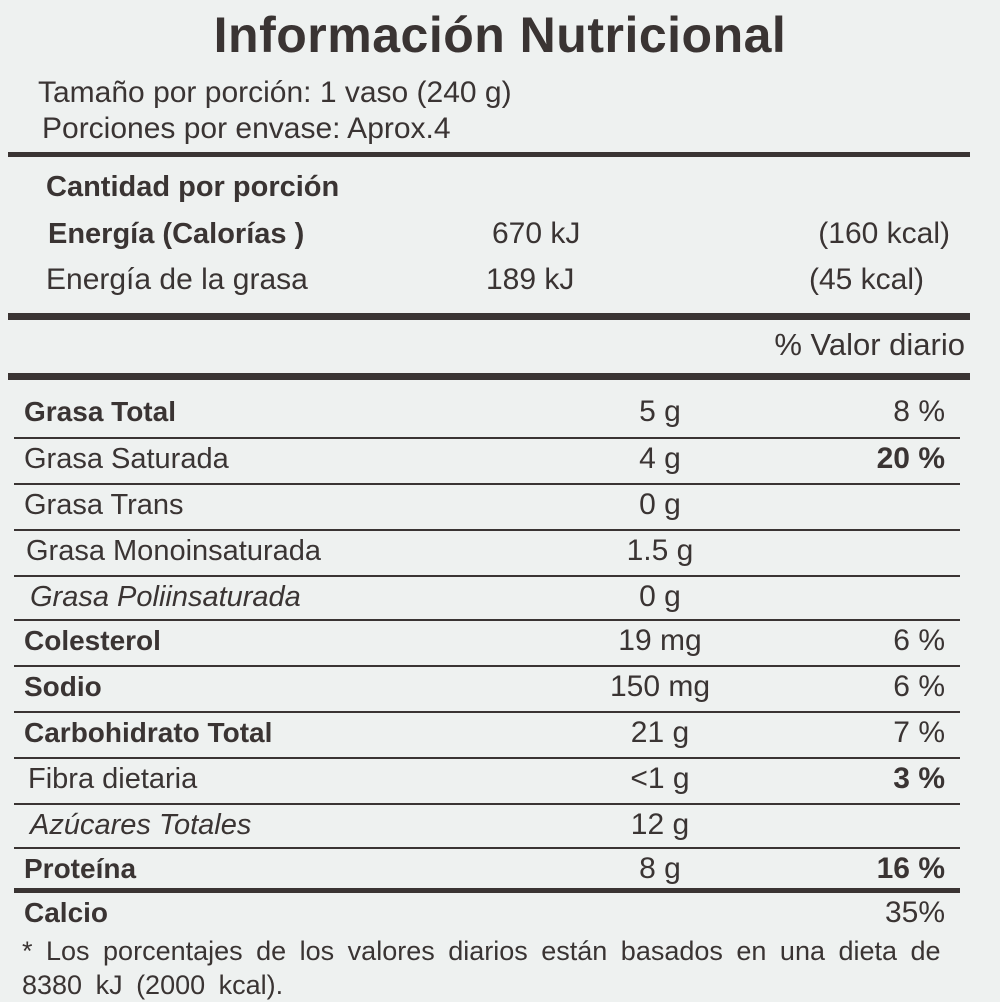 This screenshot has height=1002, width=1000. What do you see at coordinates (660, 640) in the screenshot?
I see `nutrient-amount: 19 mg` at bounding box center [660, 640].